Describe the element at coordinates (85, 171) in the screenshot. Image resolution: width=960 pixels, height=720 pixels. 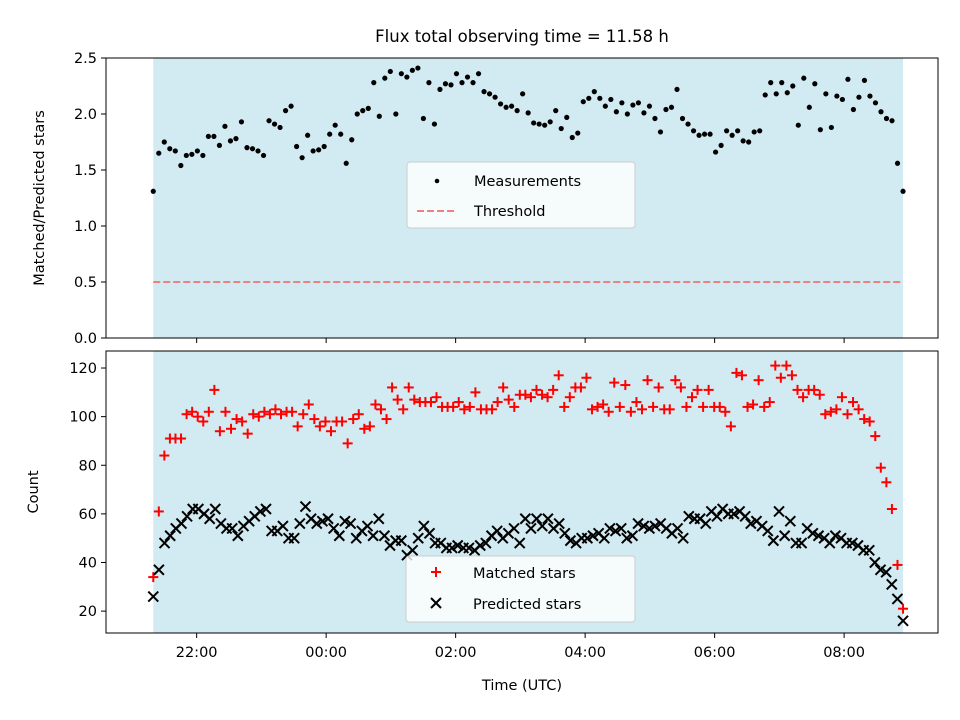
I see `y-tick-label: 1.5` at that location.